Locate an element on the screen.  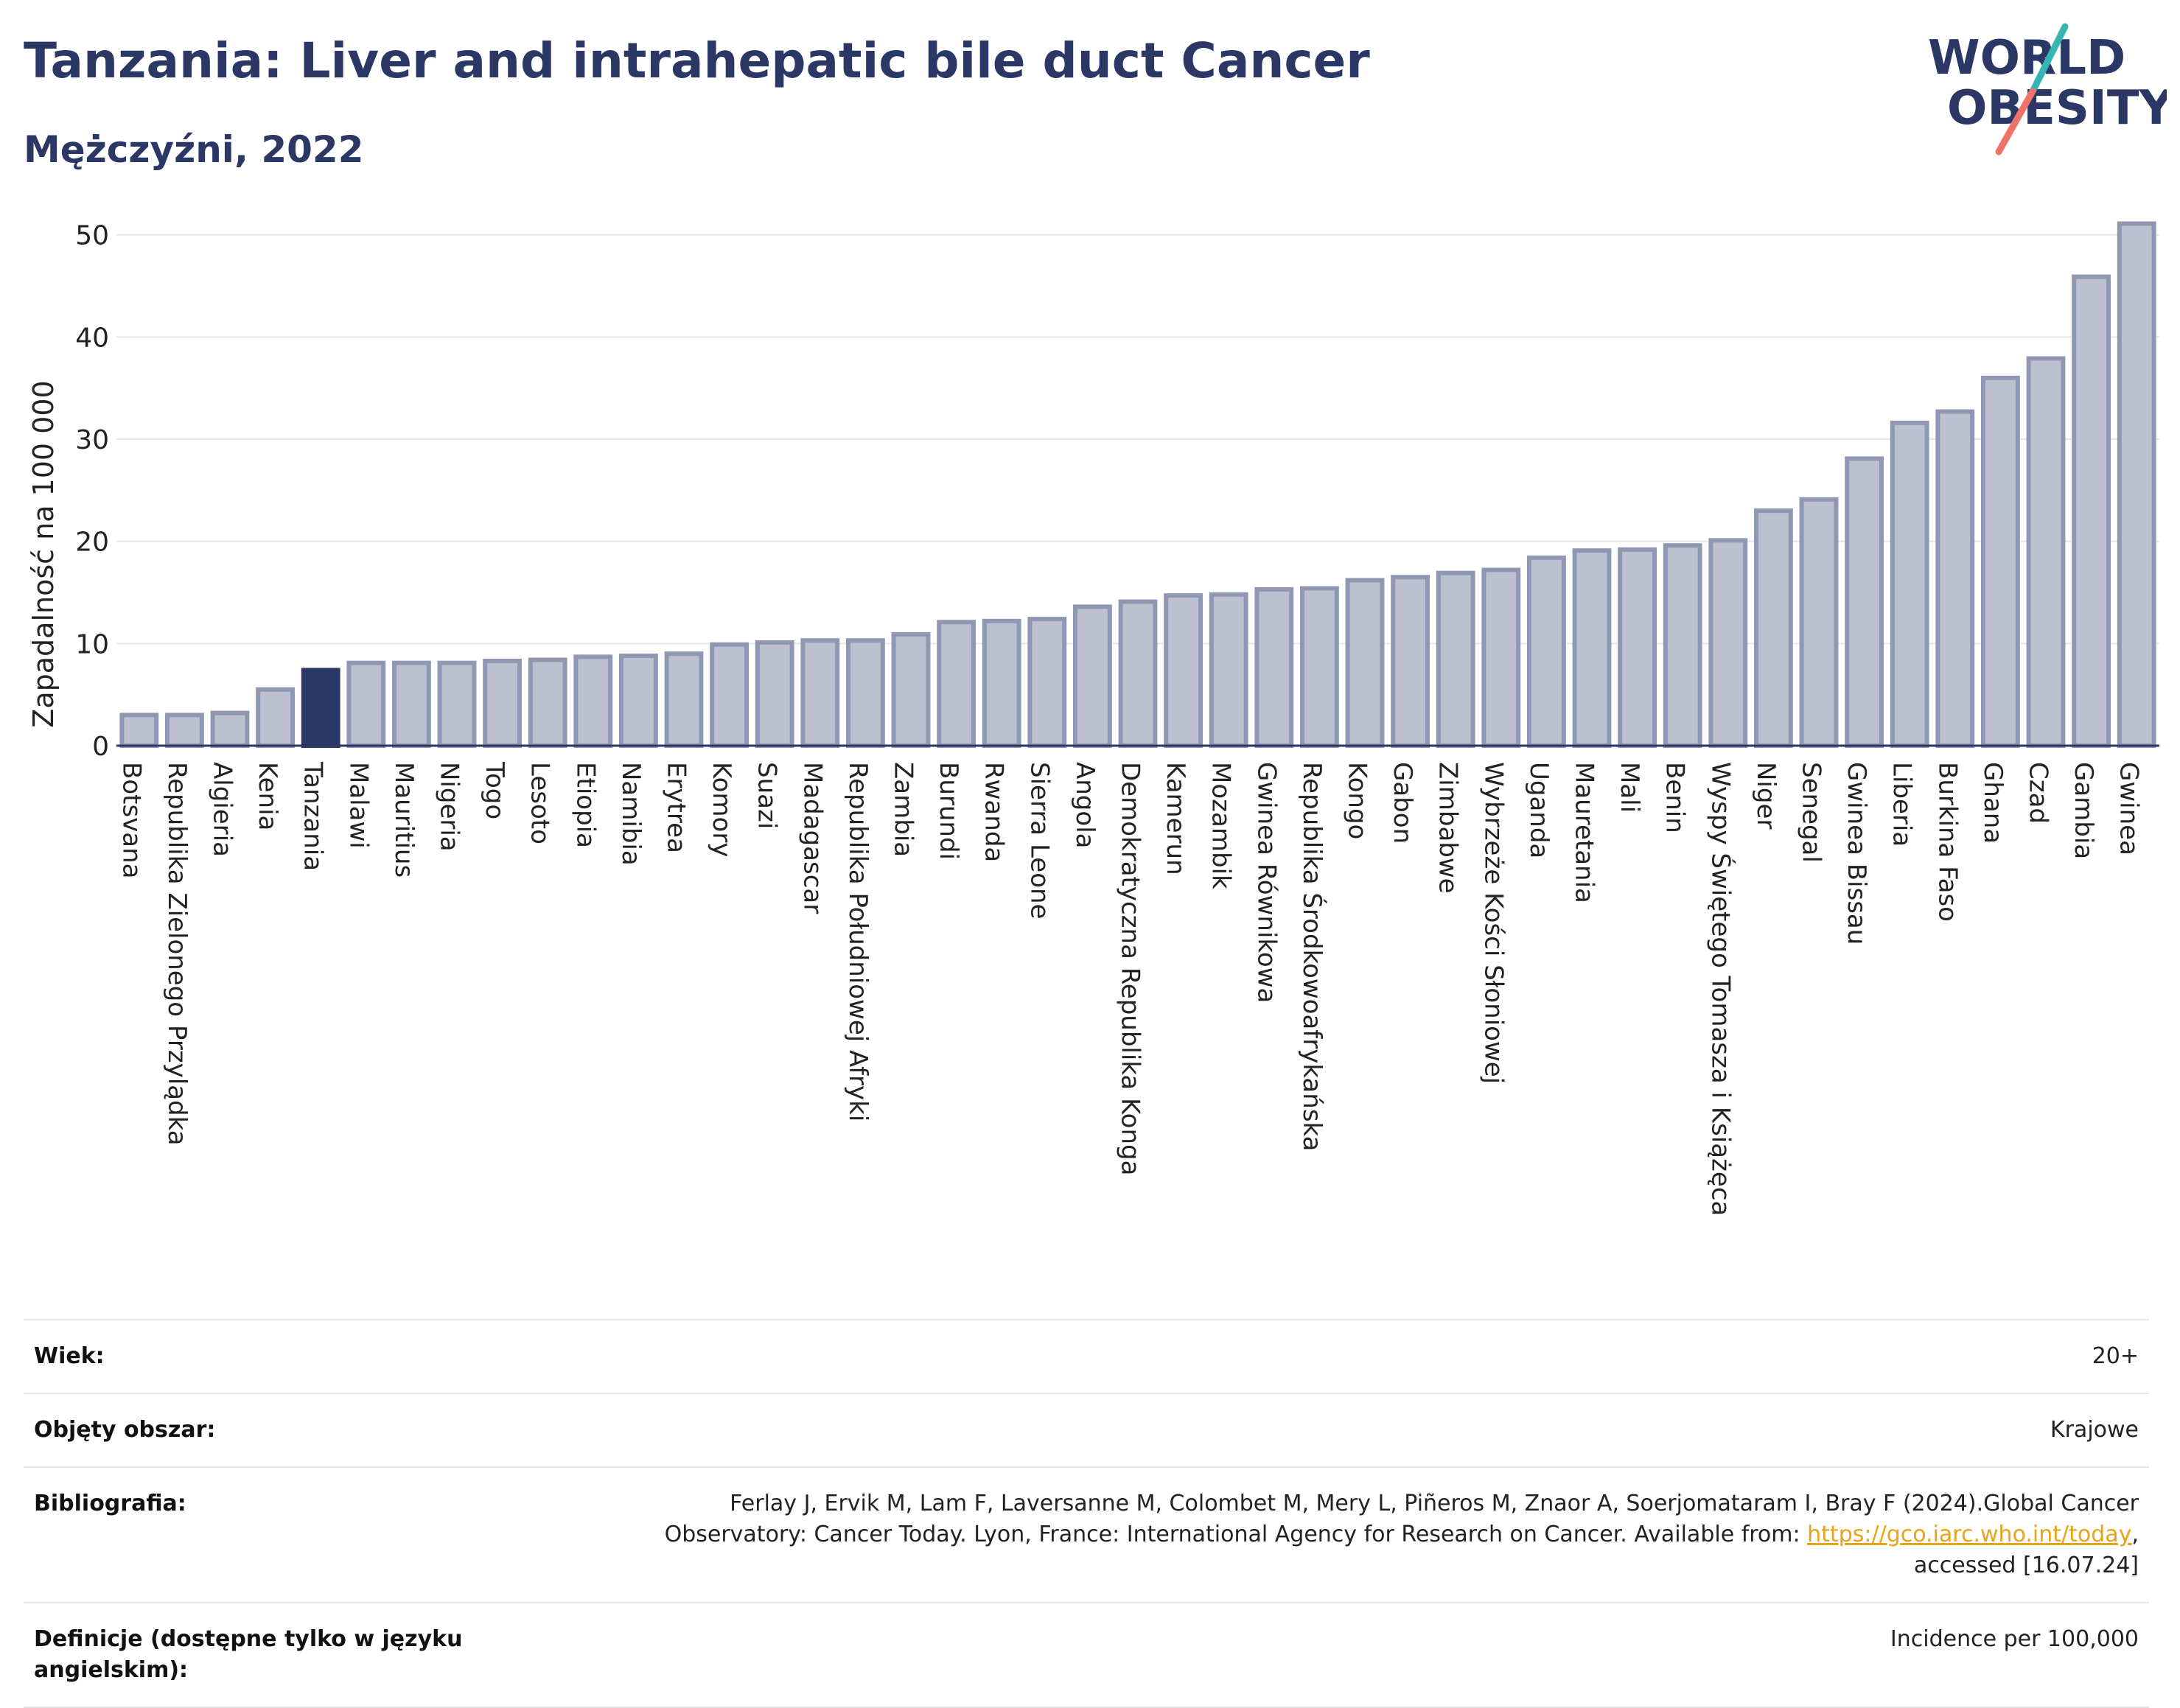
x-tick-label: Kongo is located at coordinates (1357, 800).